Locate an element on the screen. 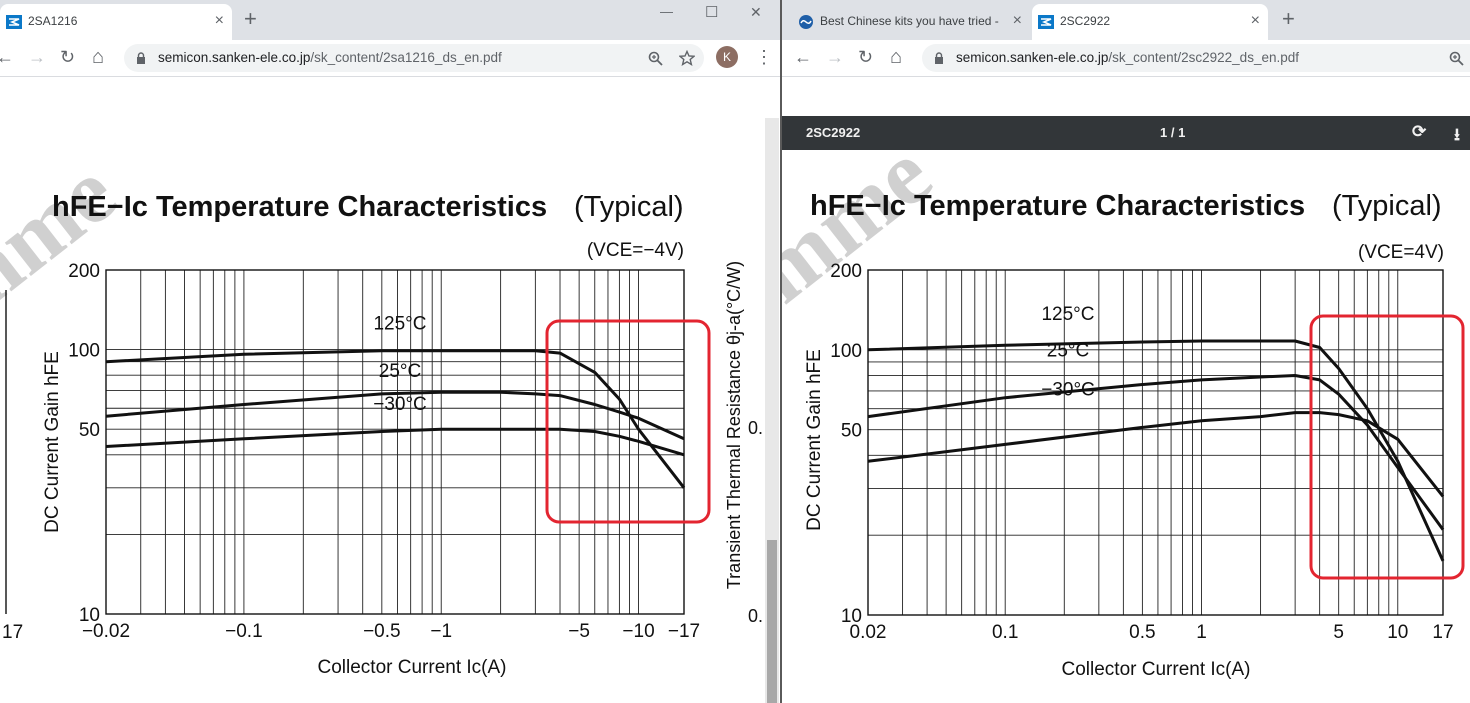 Image resolution: width=1470 pixels, height=703 pixels. tab-2sa1216: 2SA1216 × is located at coordinates (116, 22).